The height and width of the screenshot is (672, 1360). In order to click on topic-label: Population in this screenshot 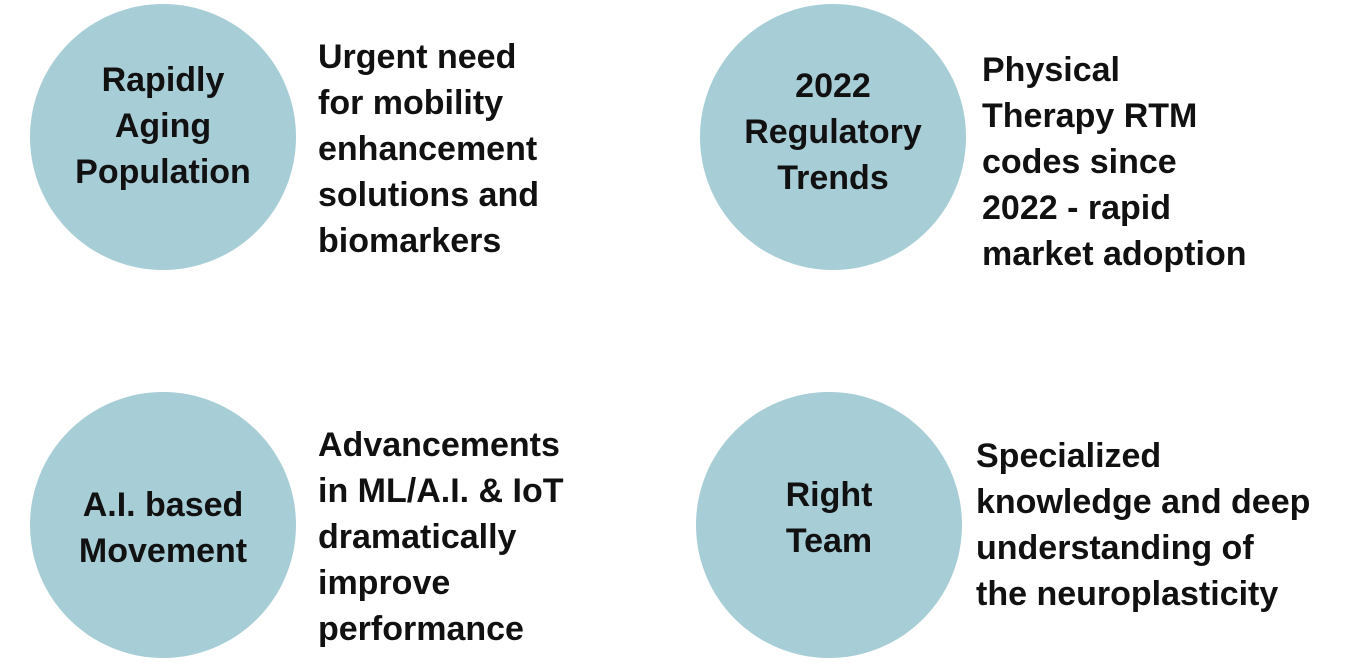, I will do `click(163, 172)`.